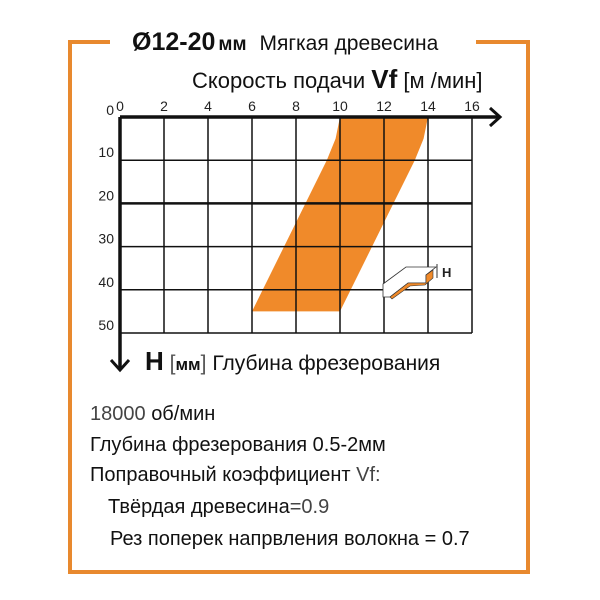 The image size is (600, 600). Describe the element at coordinates (188, 364) in the screenshot. I see `y-axis-unit: мм` at that location.